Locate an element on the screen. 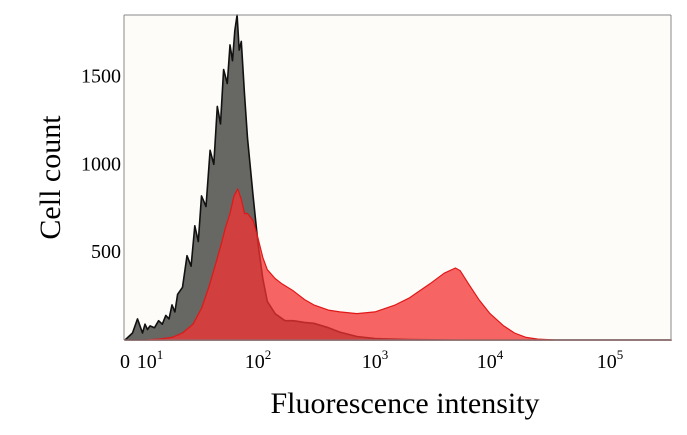 Image resolution: width=687 pixels, height=435 pixels. x-tick-labels: 0 10¹ 10² 10³ 10⁴ 10⁵ is located at coordinates (371, 360).